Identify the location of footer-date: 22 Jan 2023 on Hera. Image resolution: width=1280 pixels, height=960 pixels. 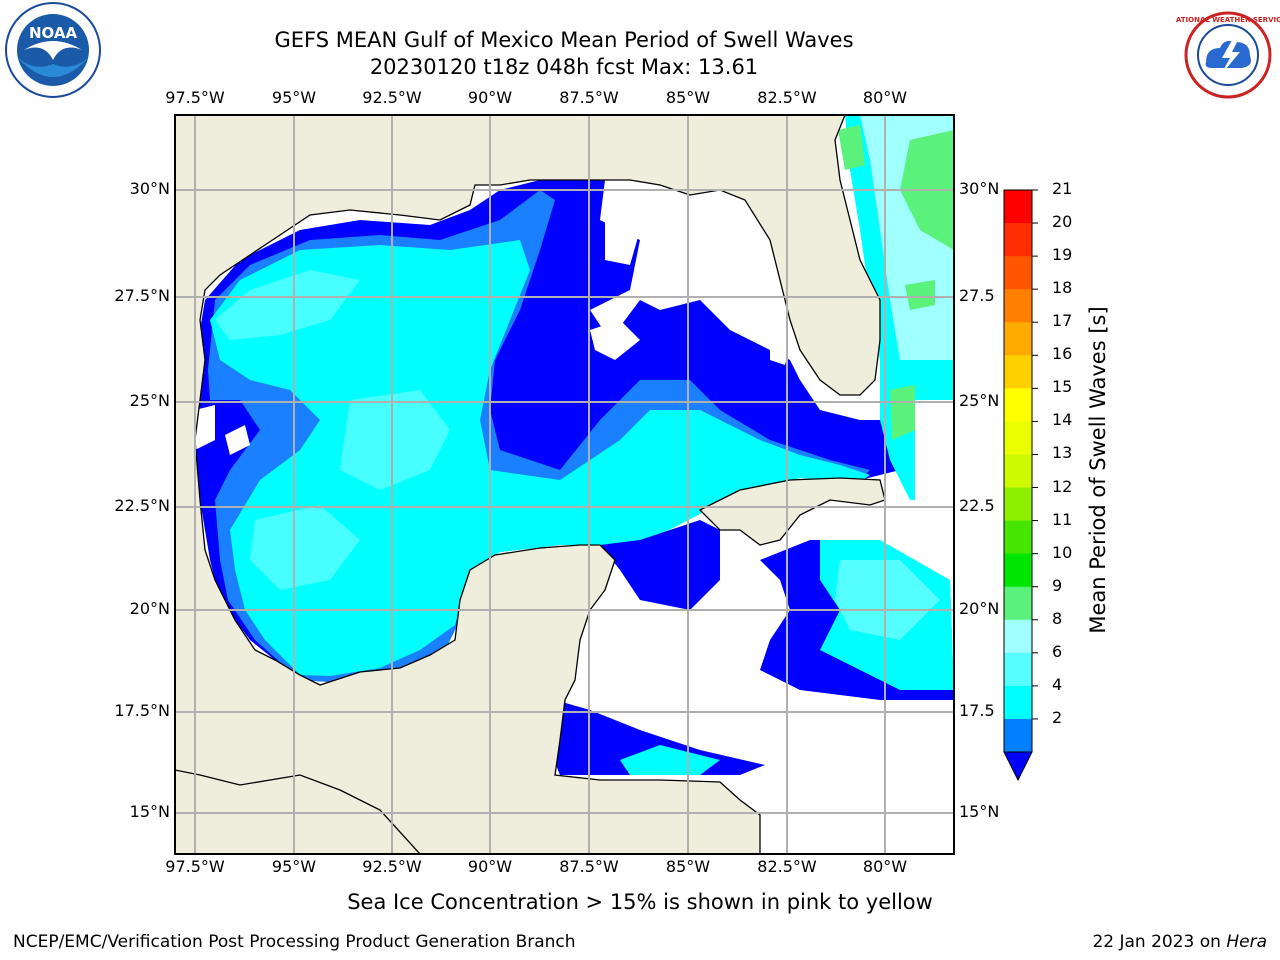
(1179, 942).